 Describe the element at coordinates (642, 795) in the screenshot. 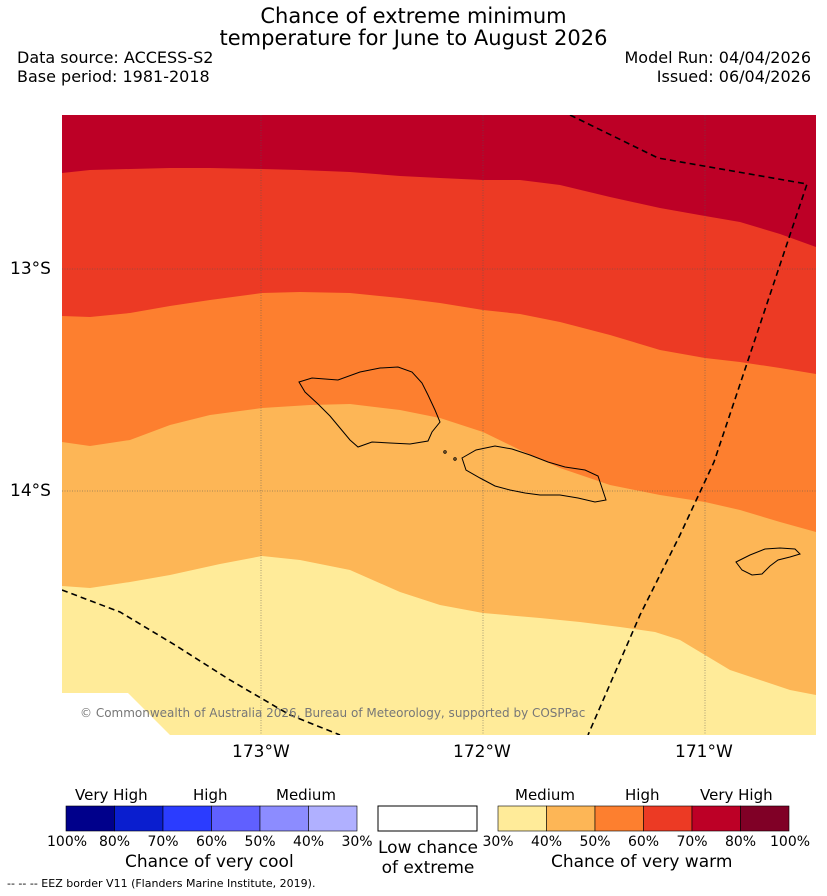

I see `warm-category-high: High` at that location.